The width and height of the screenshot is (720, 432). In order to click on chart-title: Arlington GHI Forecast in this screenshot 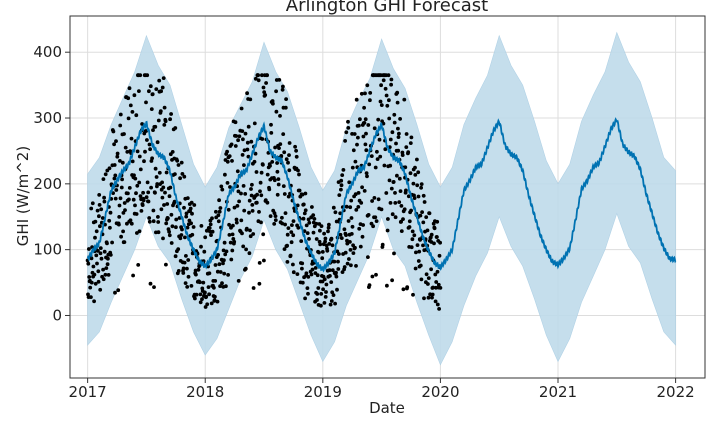, I will do `click(387, 8)`.